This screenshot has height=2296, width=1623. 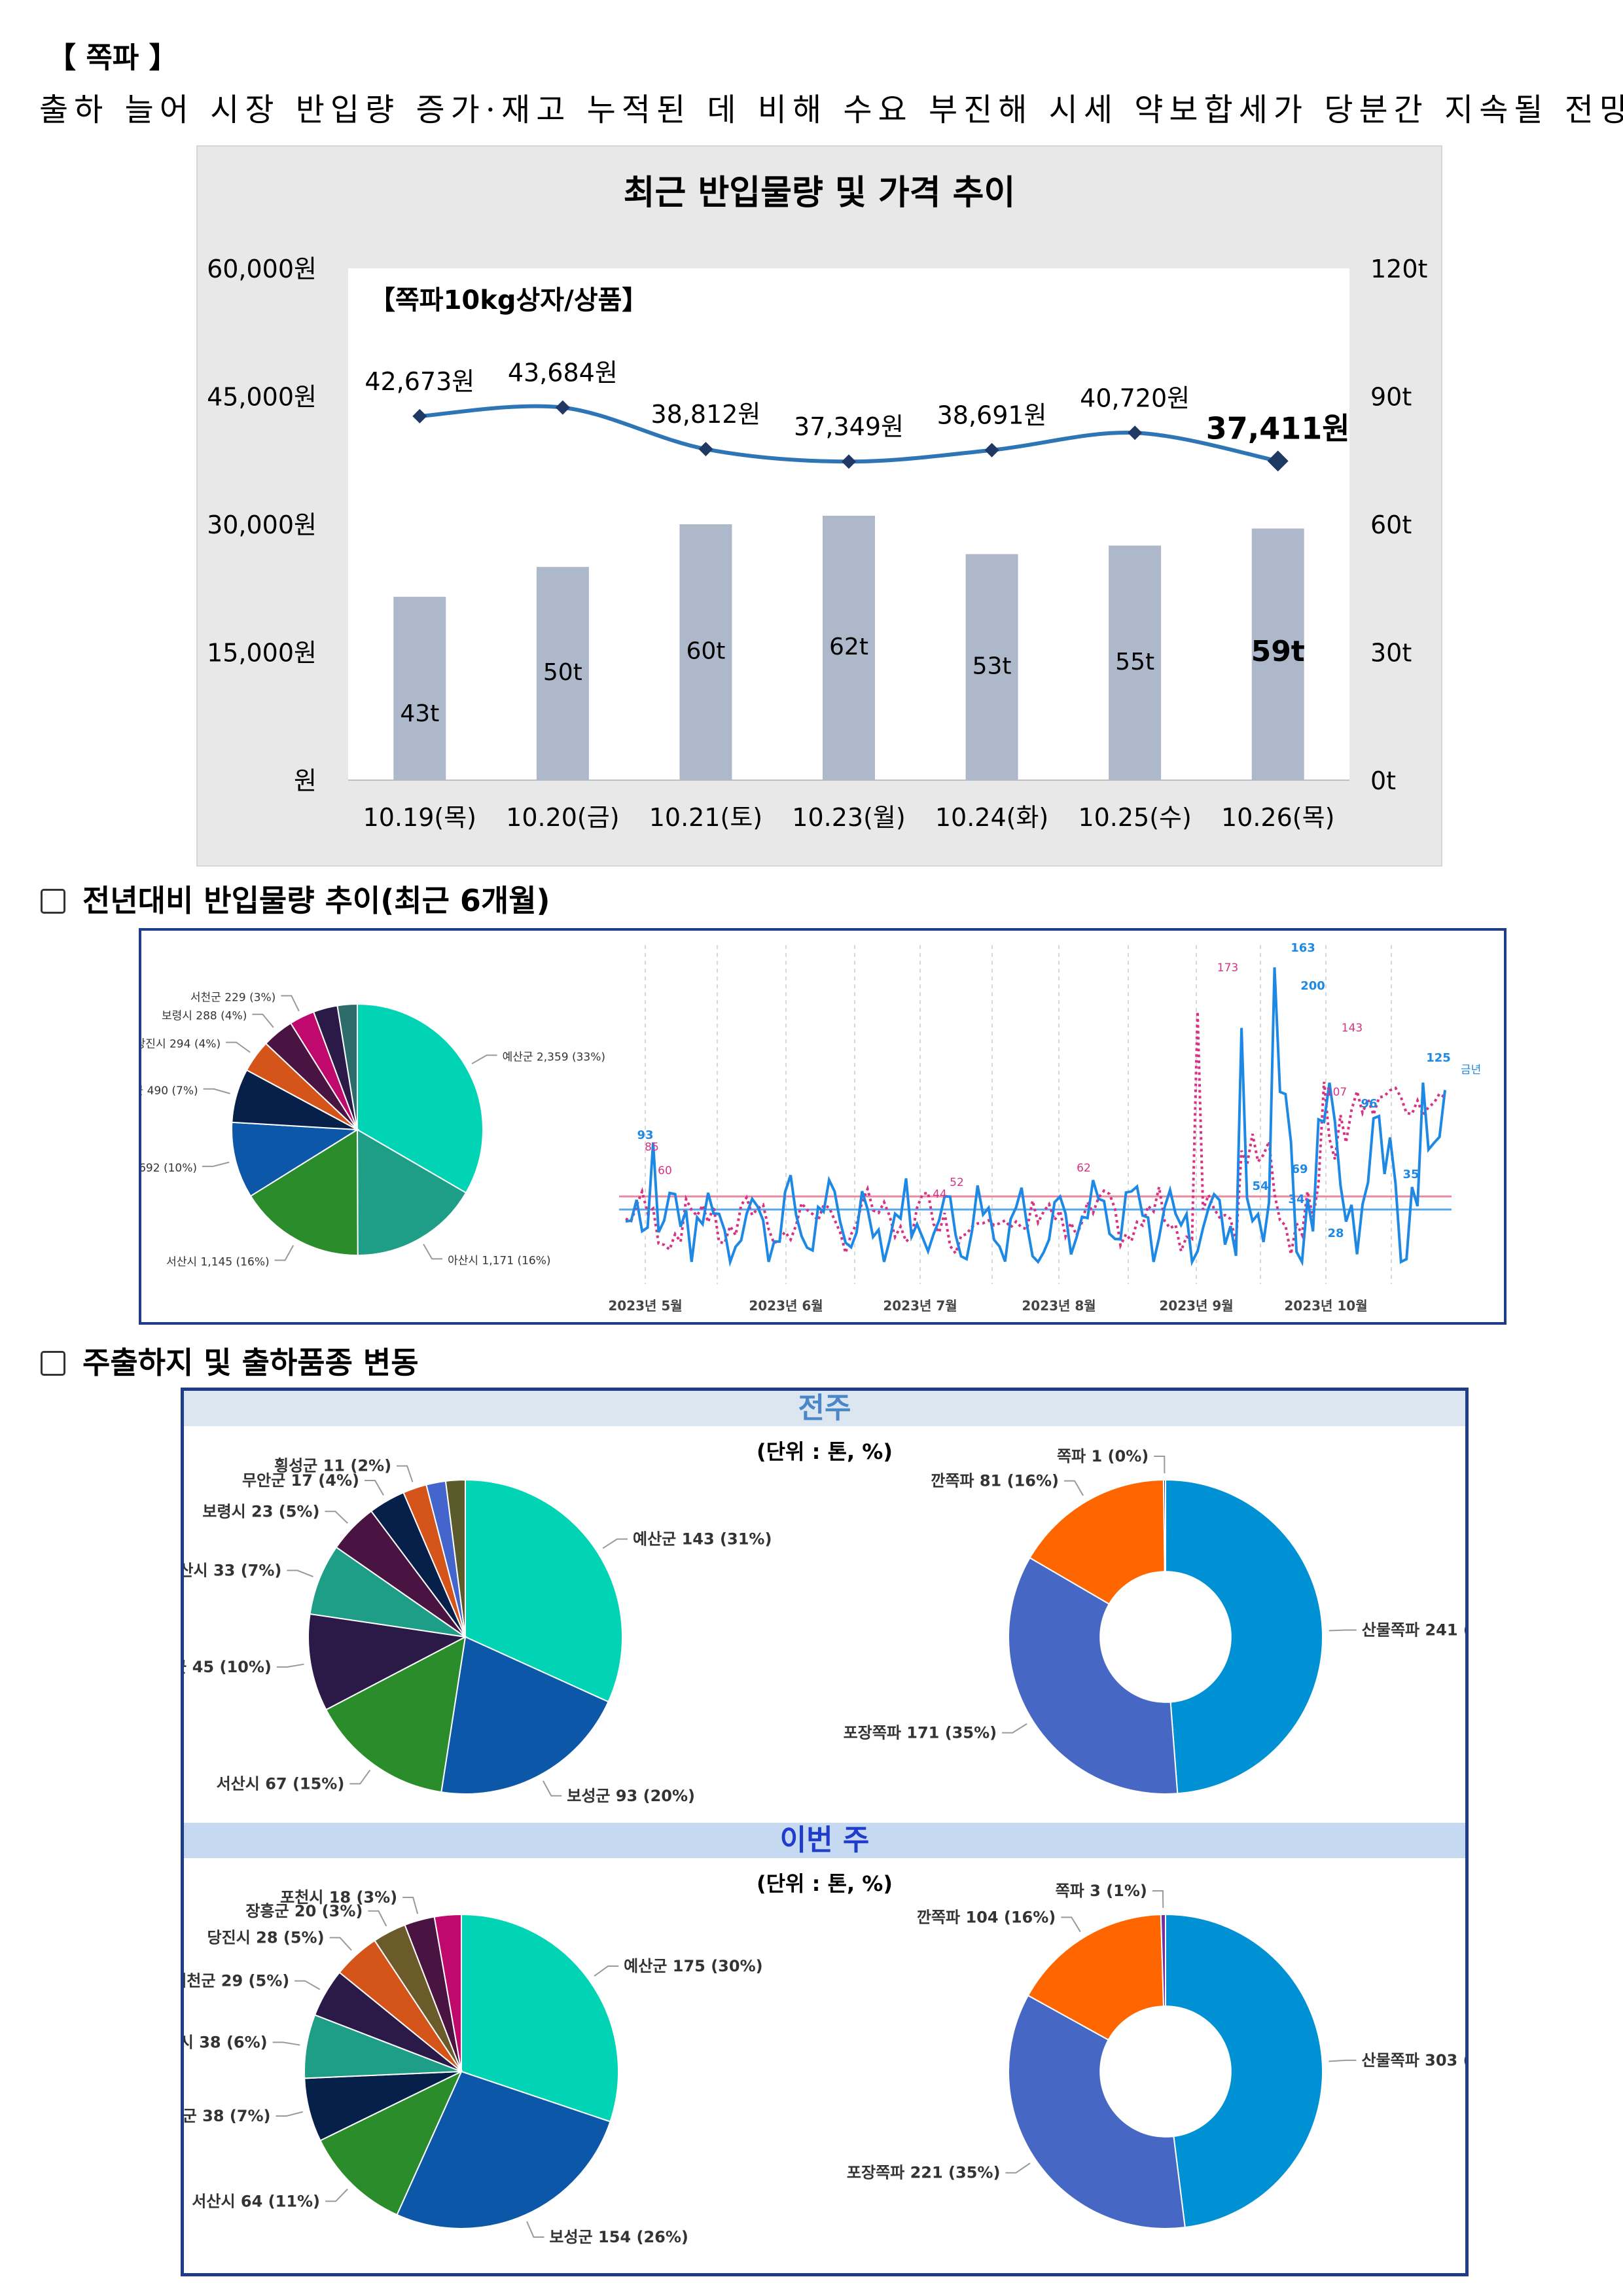 I want to click on volume-label: 62t, so click(x=849, y=647).